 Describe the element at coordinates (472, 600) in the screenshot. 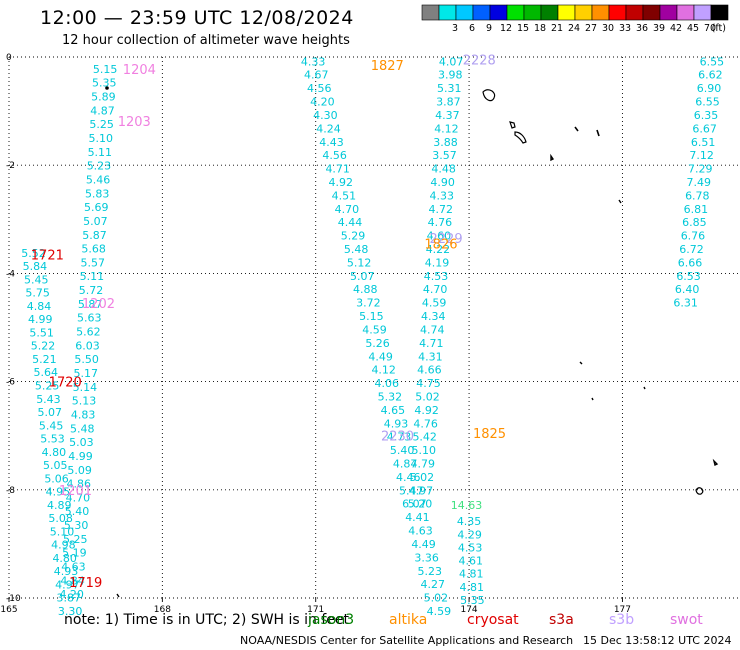

I see `wave-height-value: 5.35` at that location.